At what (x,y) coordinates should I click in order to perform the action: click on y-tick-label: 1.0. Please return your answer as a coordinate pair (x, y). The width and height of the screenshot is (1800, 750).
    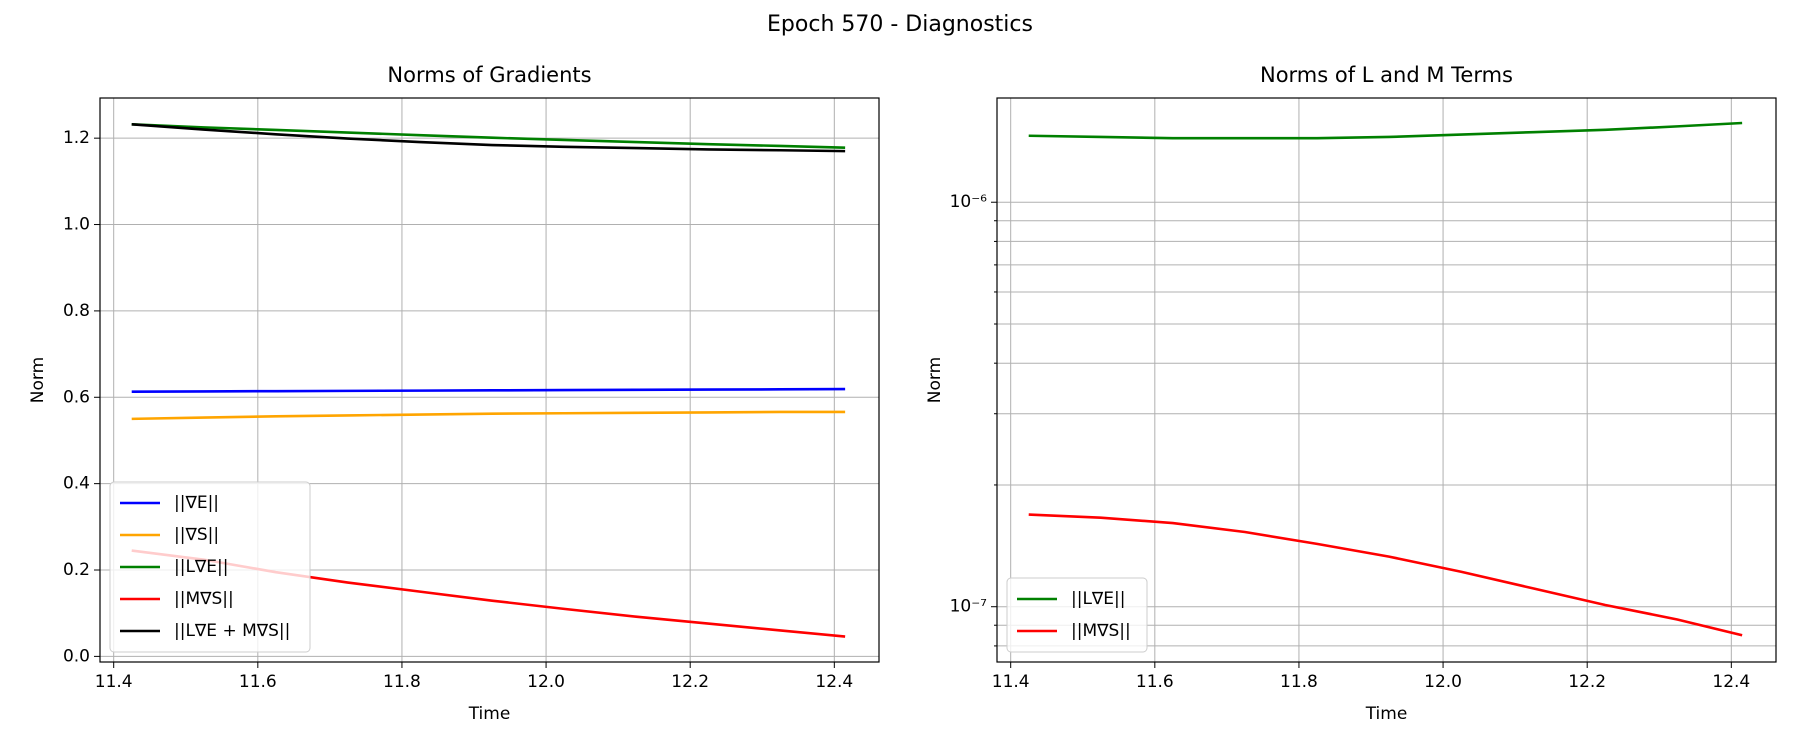
    Looking at the image, I should click on (76, 225).